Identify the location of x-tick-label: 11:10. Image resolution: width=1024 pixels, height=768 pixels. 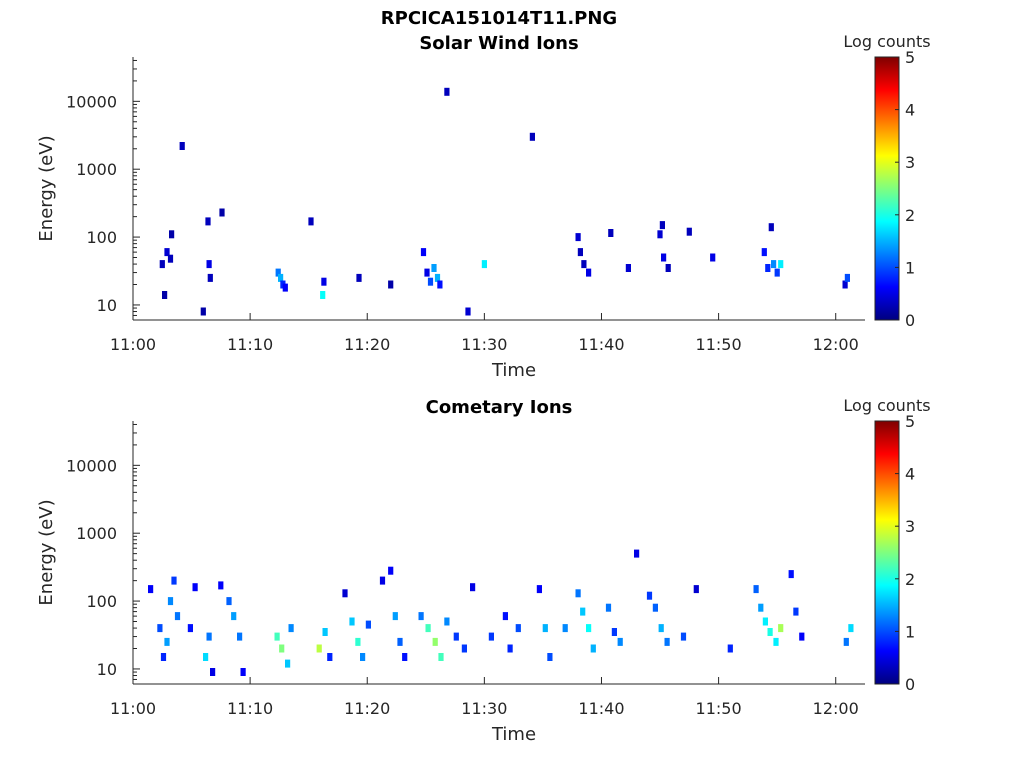
(250, 708).